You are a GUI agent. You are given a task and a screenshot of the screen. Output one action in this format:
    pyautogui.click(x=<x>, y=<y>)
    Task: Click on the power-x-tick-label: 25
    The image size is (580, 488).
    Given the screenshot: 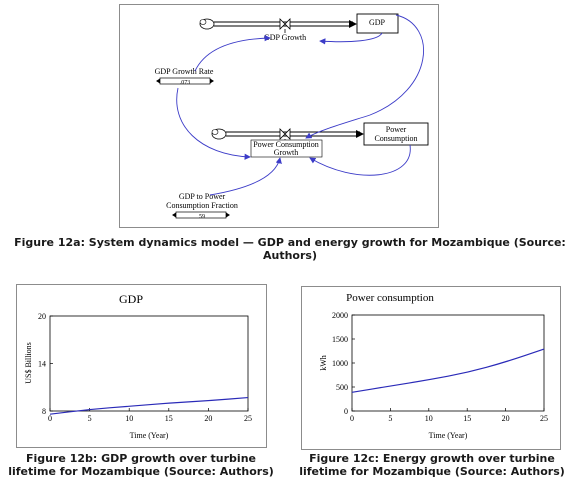 What is the action you would take?
    pyautogui.click(x=544, y=418)
    